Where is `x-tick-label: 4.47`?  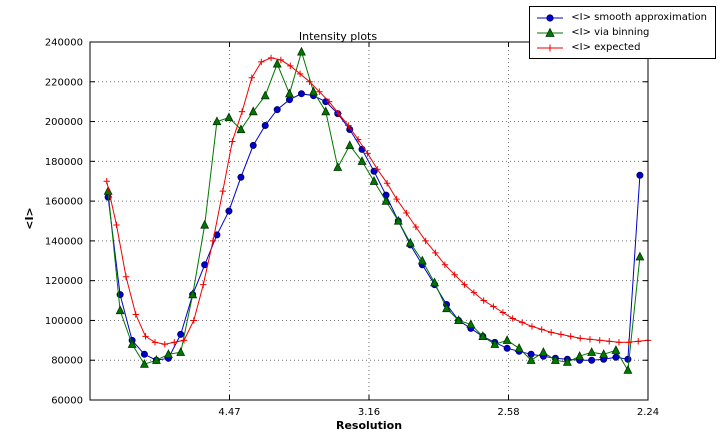 x-tick-label: 4.47 is located at coordinates (229, 412).